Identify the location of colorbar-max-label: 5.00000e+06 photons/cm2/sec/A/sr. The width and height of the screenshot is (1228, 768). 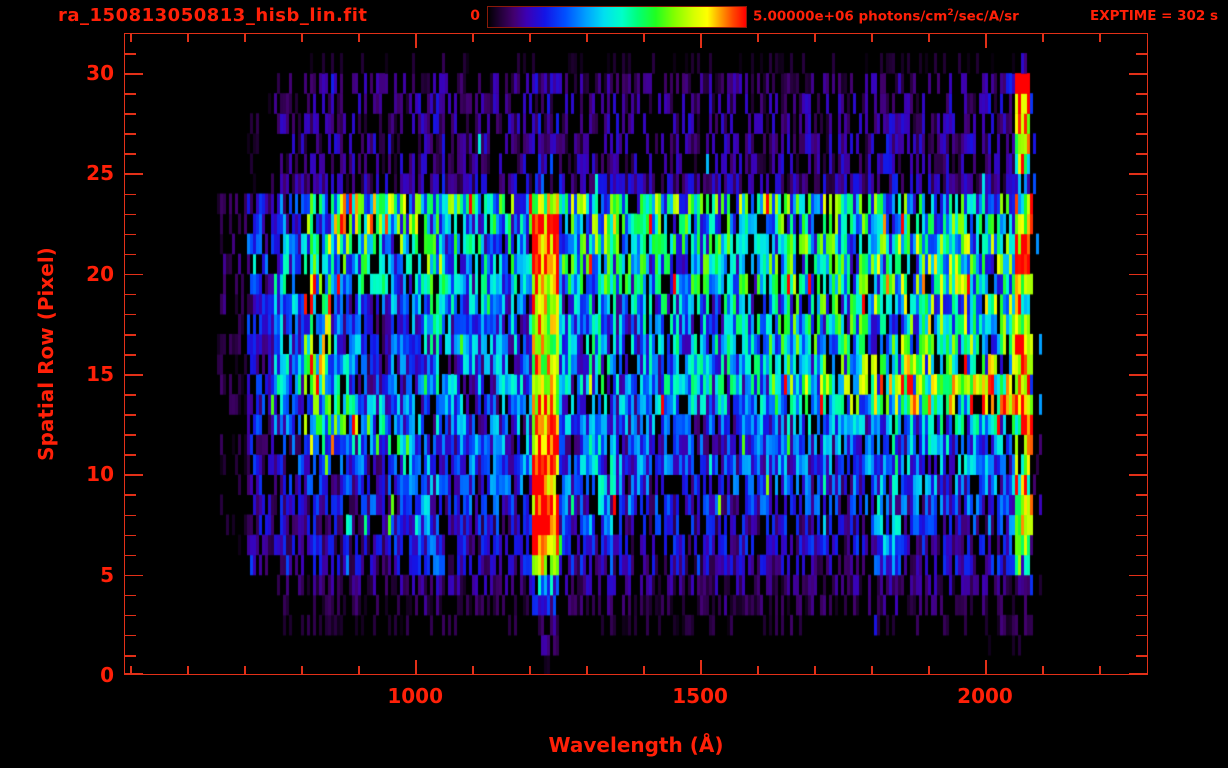
(886, 16).